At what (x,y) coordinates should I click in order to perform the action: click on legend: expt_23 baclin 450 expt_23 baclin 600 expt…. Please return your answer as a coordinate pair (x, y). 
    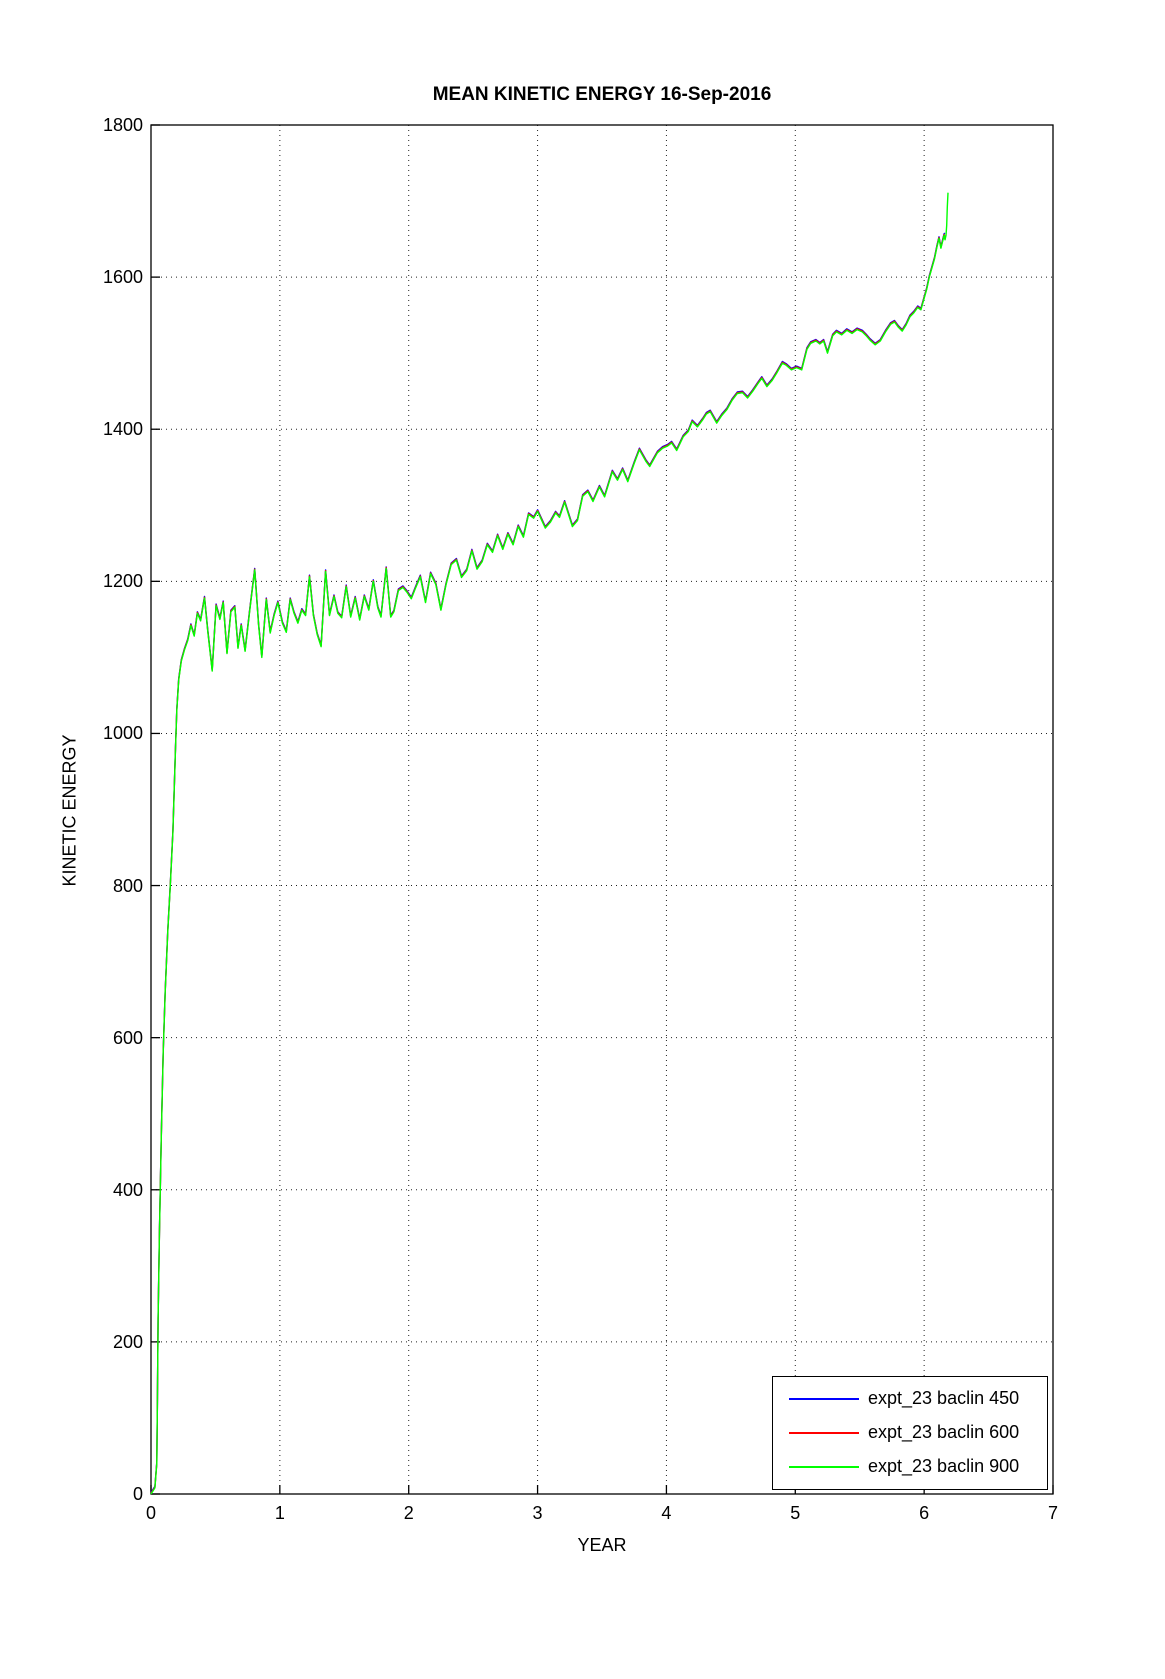
    Looking at the image, I should click on (910, 1433).